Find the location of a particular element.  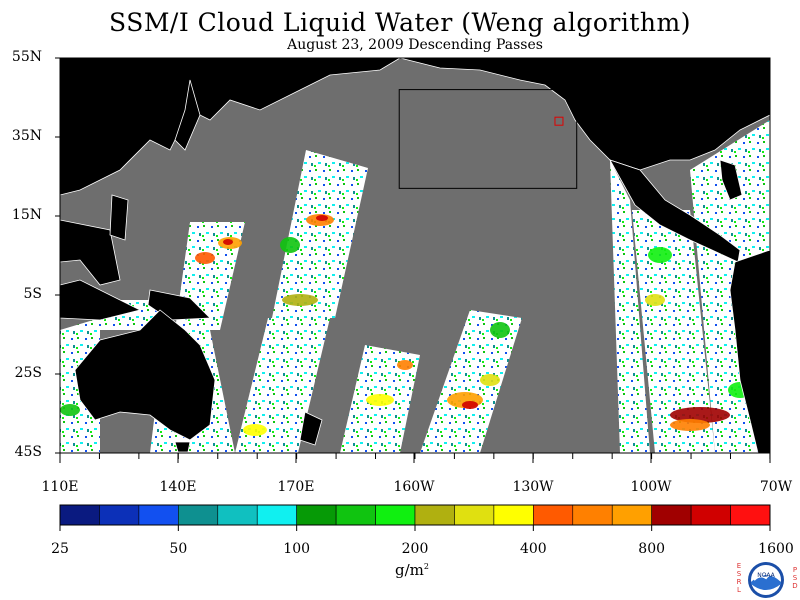

noaa-emblem: NOAA is located at coordinates (766, 580).